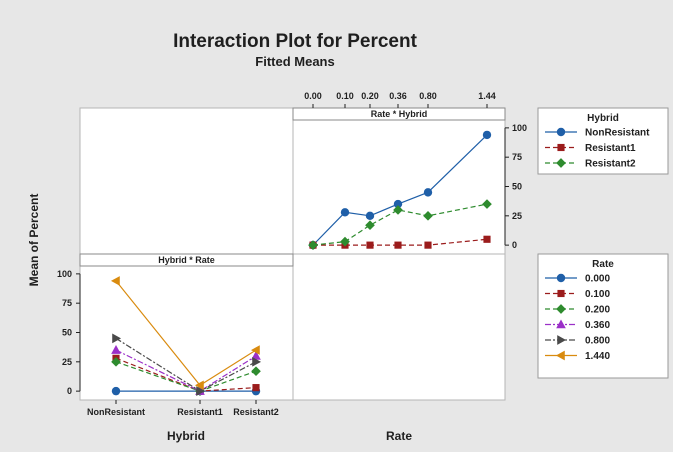 This screenshot has width=673, height=452. What do you see at coordinates (256, 412) in the screenshot?
I see `x-tick-label: Resistant2` at bounding box center [256, 412].